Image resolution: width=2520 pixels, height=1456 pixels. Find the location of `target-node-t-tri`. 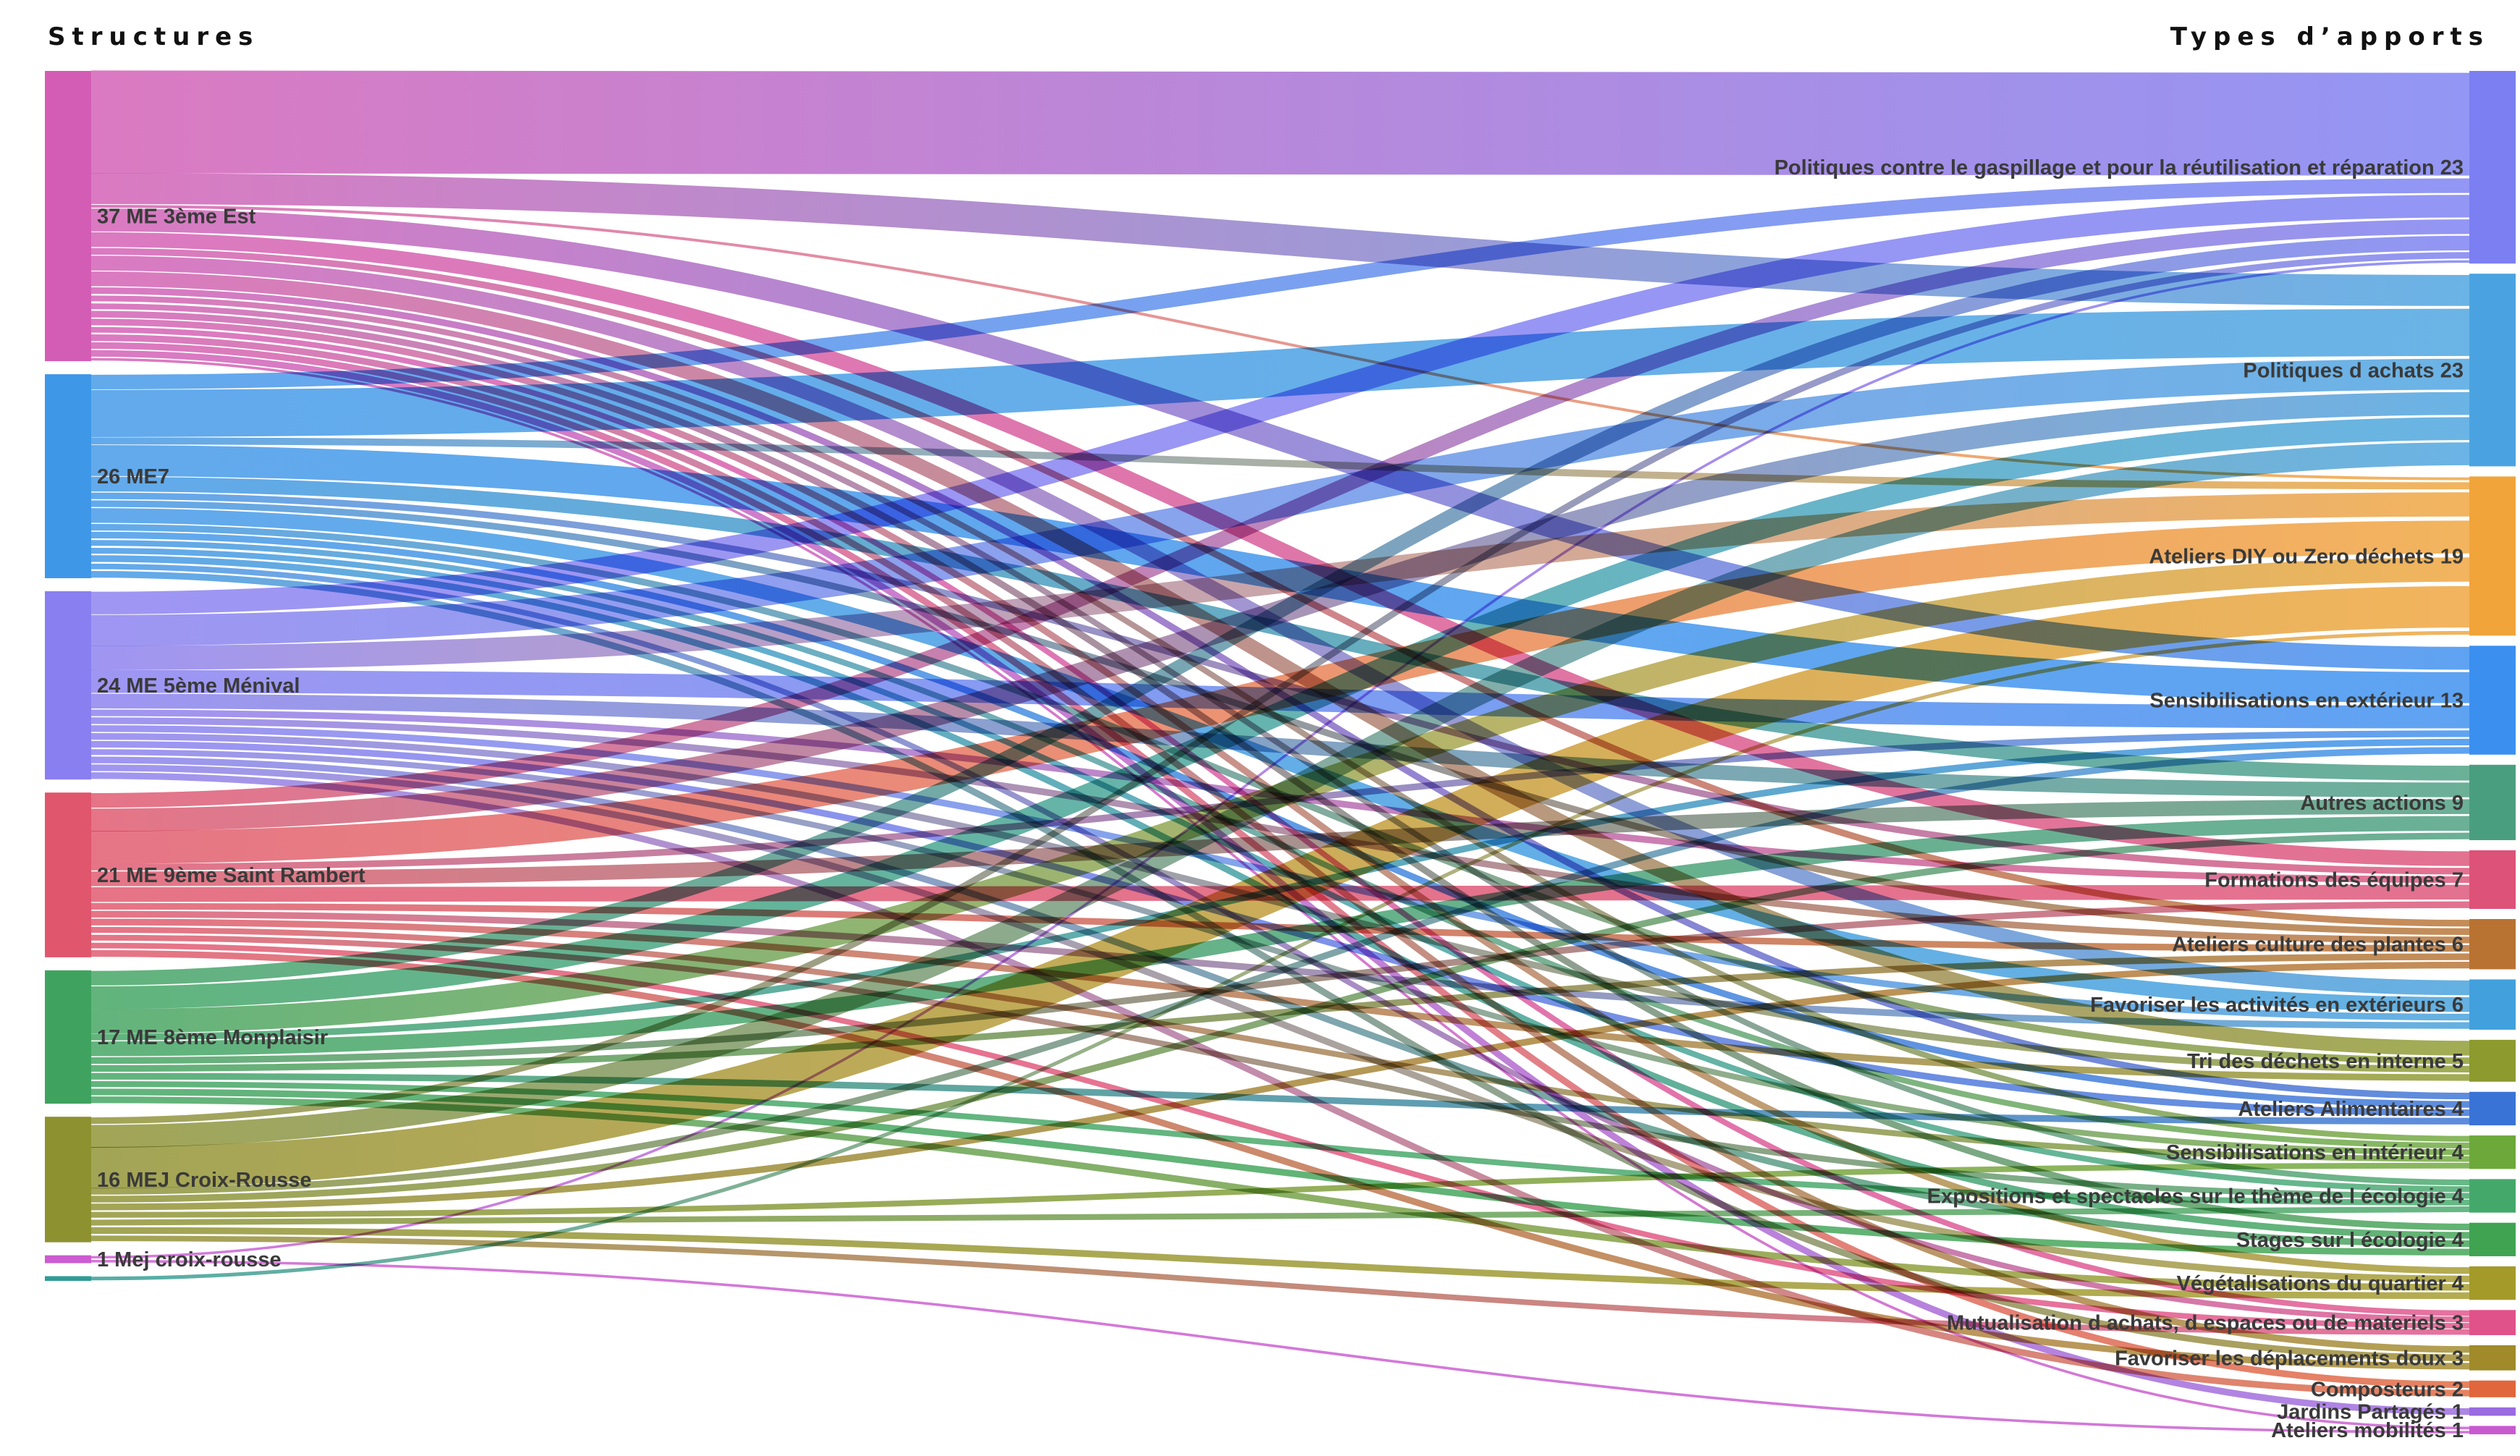

target-node-t-tri is located at coordinates (2492, 1060).